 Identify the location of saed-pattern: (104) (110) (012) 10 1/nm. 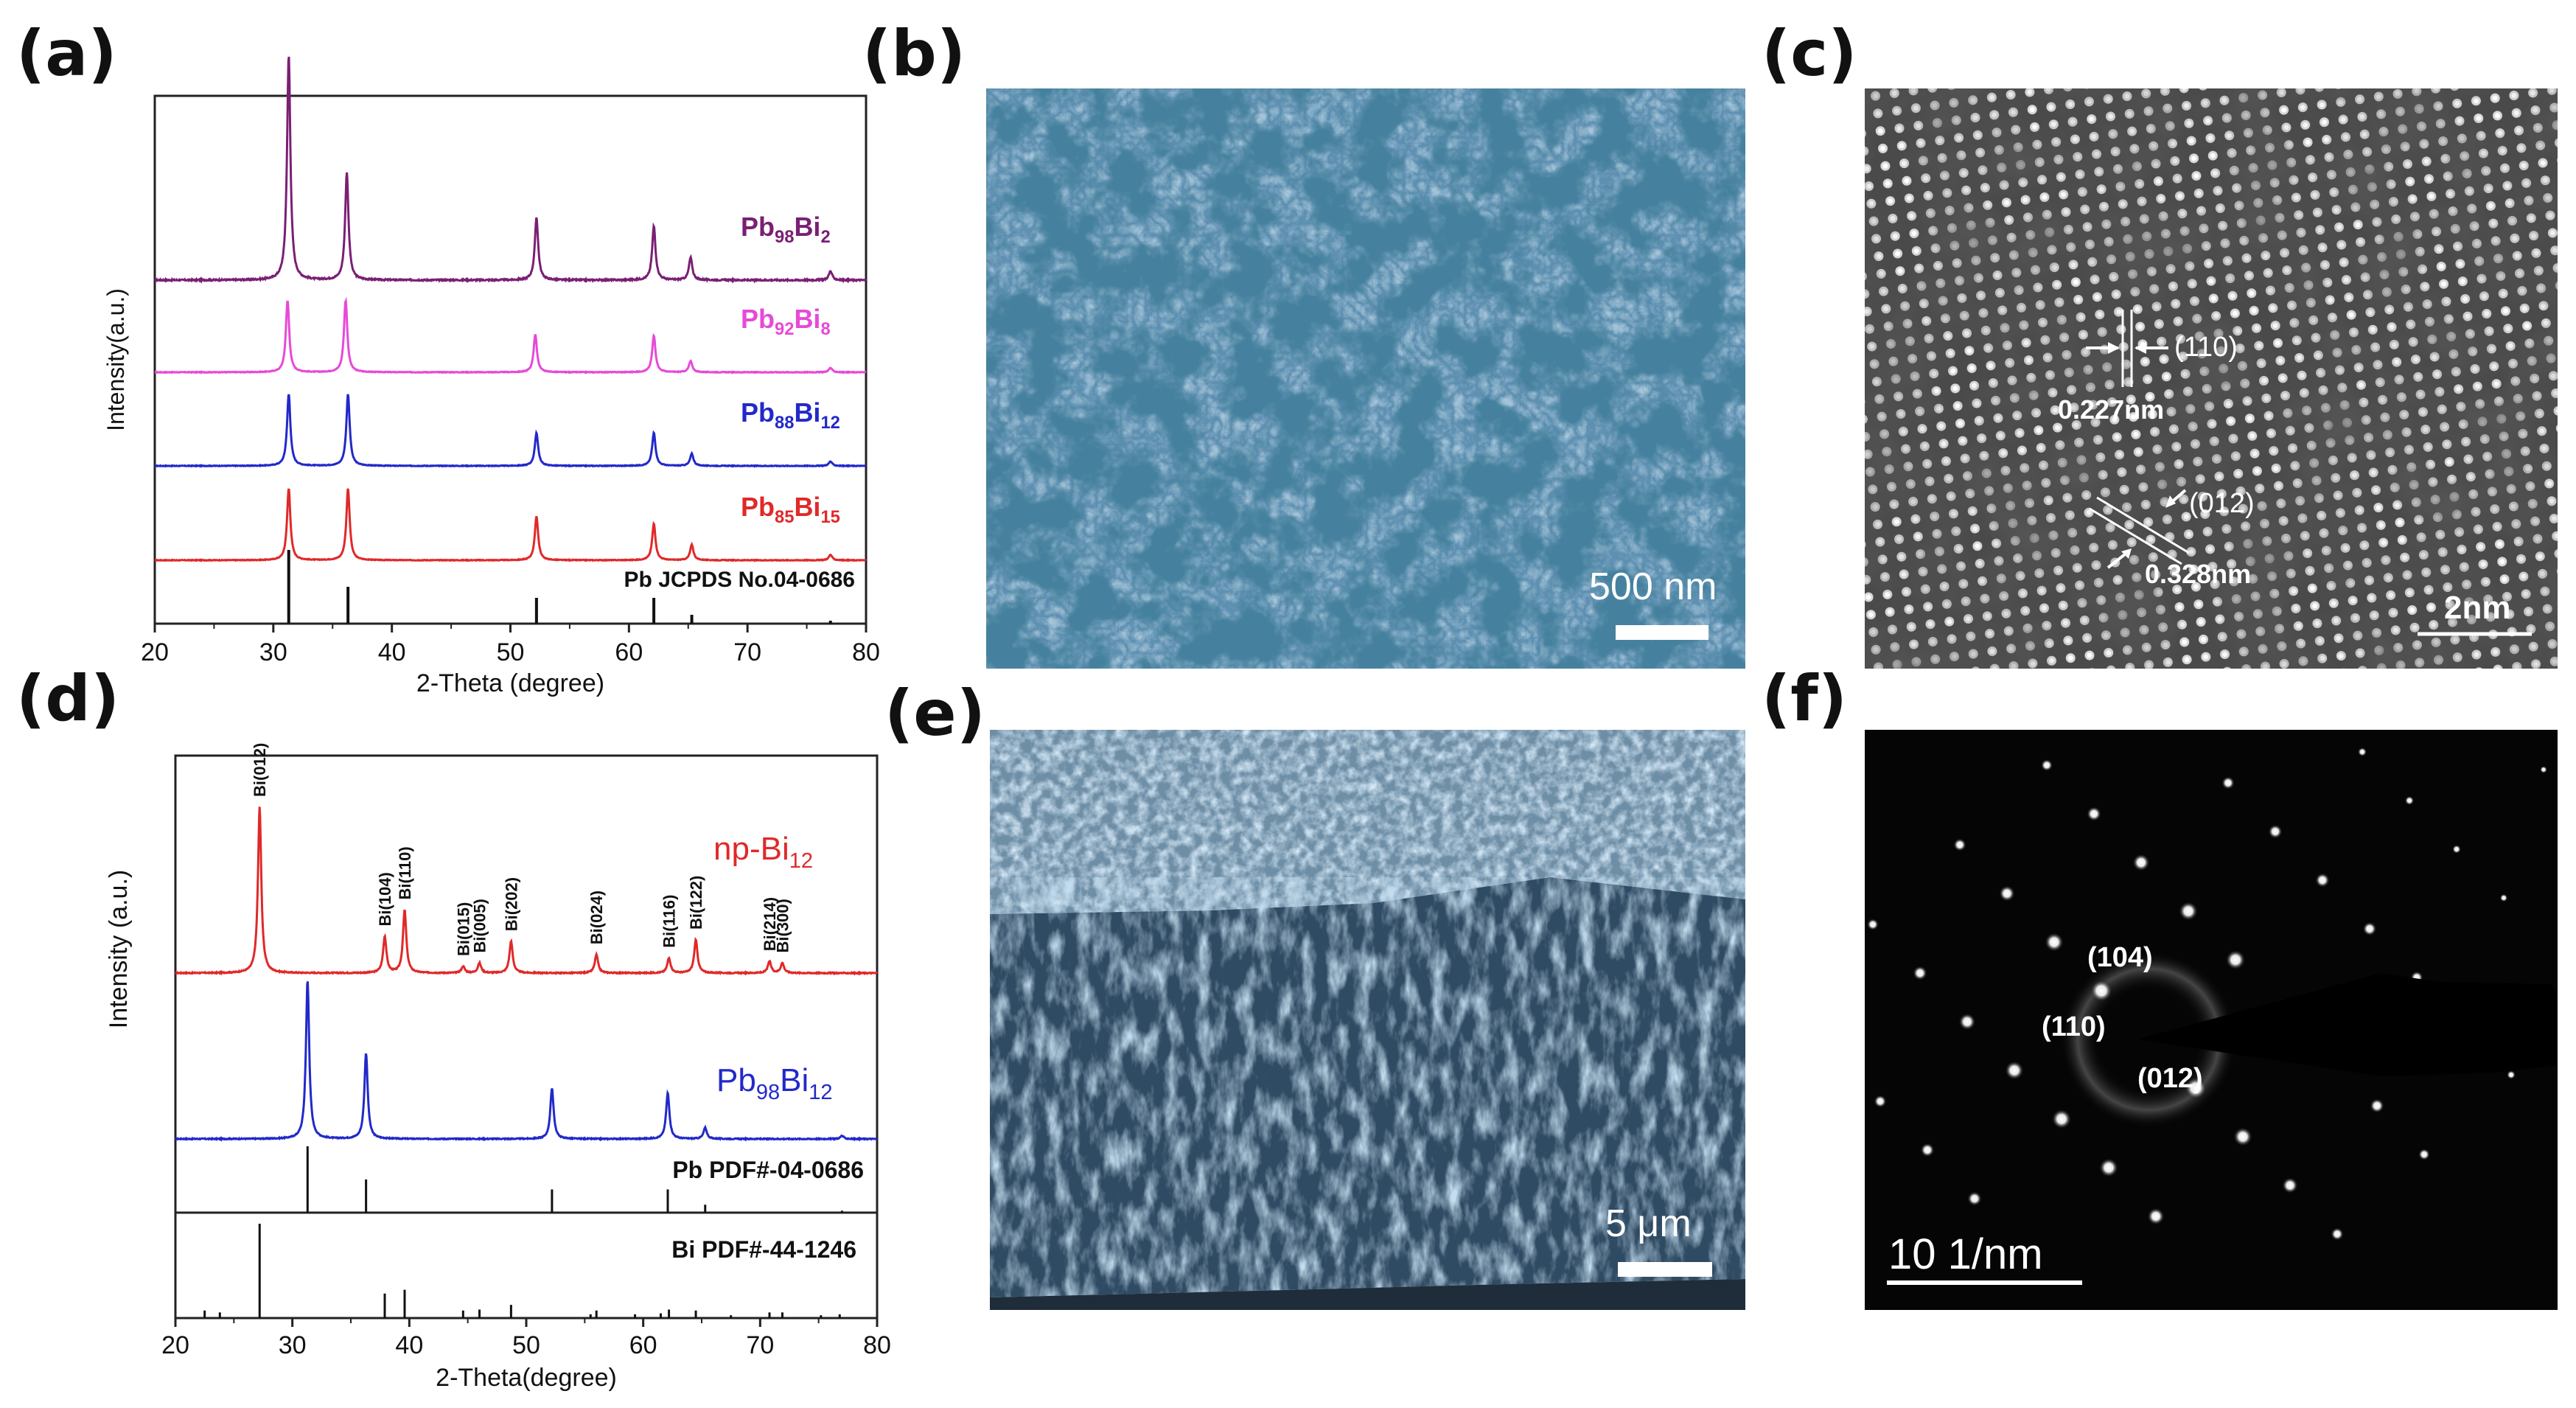
(2211, 1020).